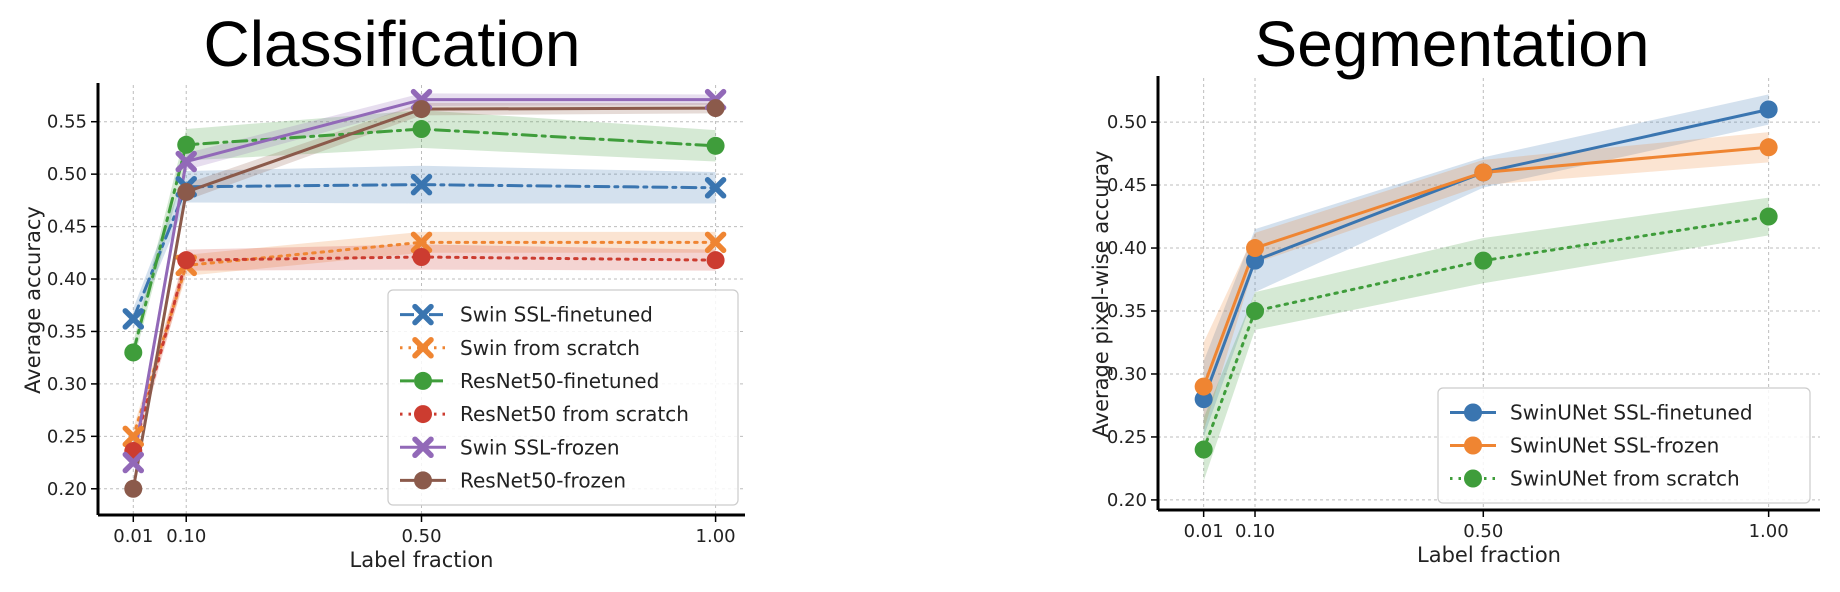 The height and width of the screenshot is (592, 1840). I want to click on y-axis-label: Average accuracy, so click(33, 300).